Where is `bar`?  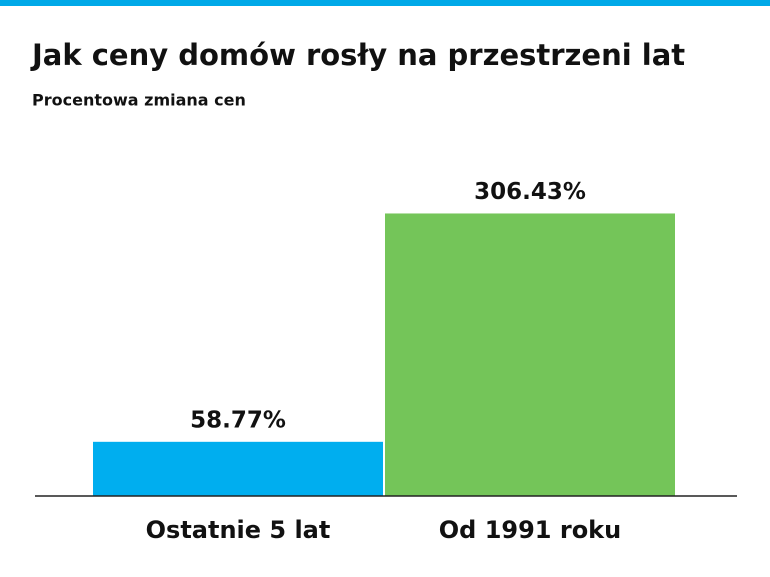 bar is located at coordinates (238, 468).